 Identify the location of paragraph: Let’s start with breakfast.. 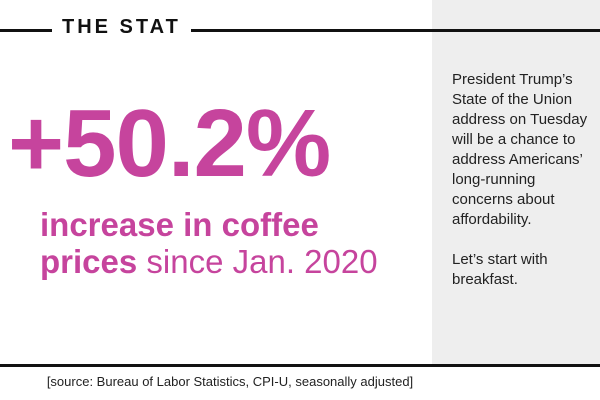
(500, 269).